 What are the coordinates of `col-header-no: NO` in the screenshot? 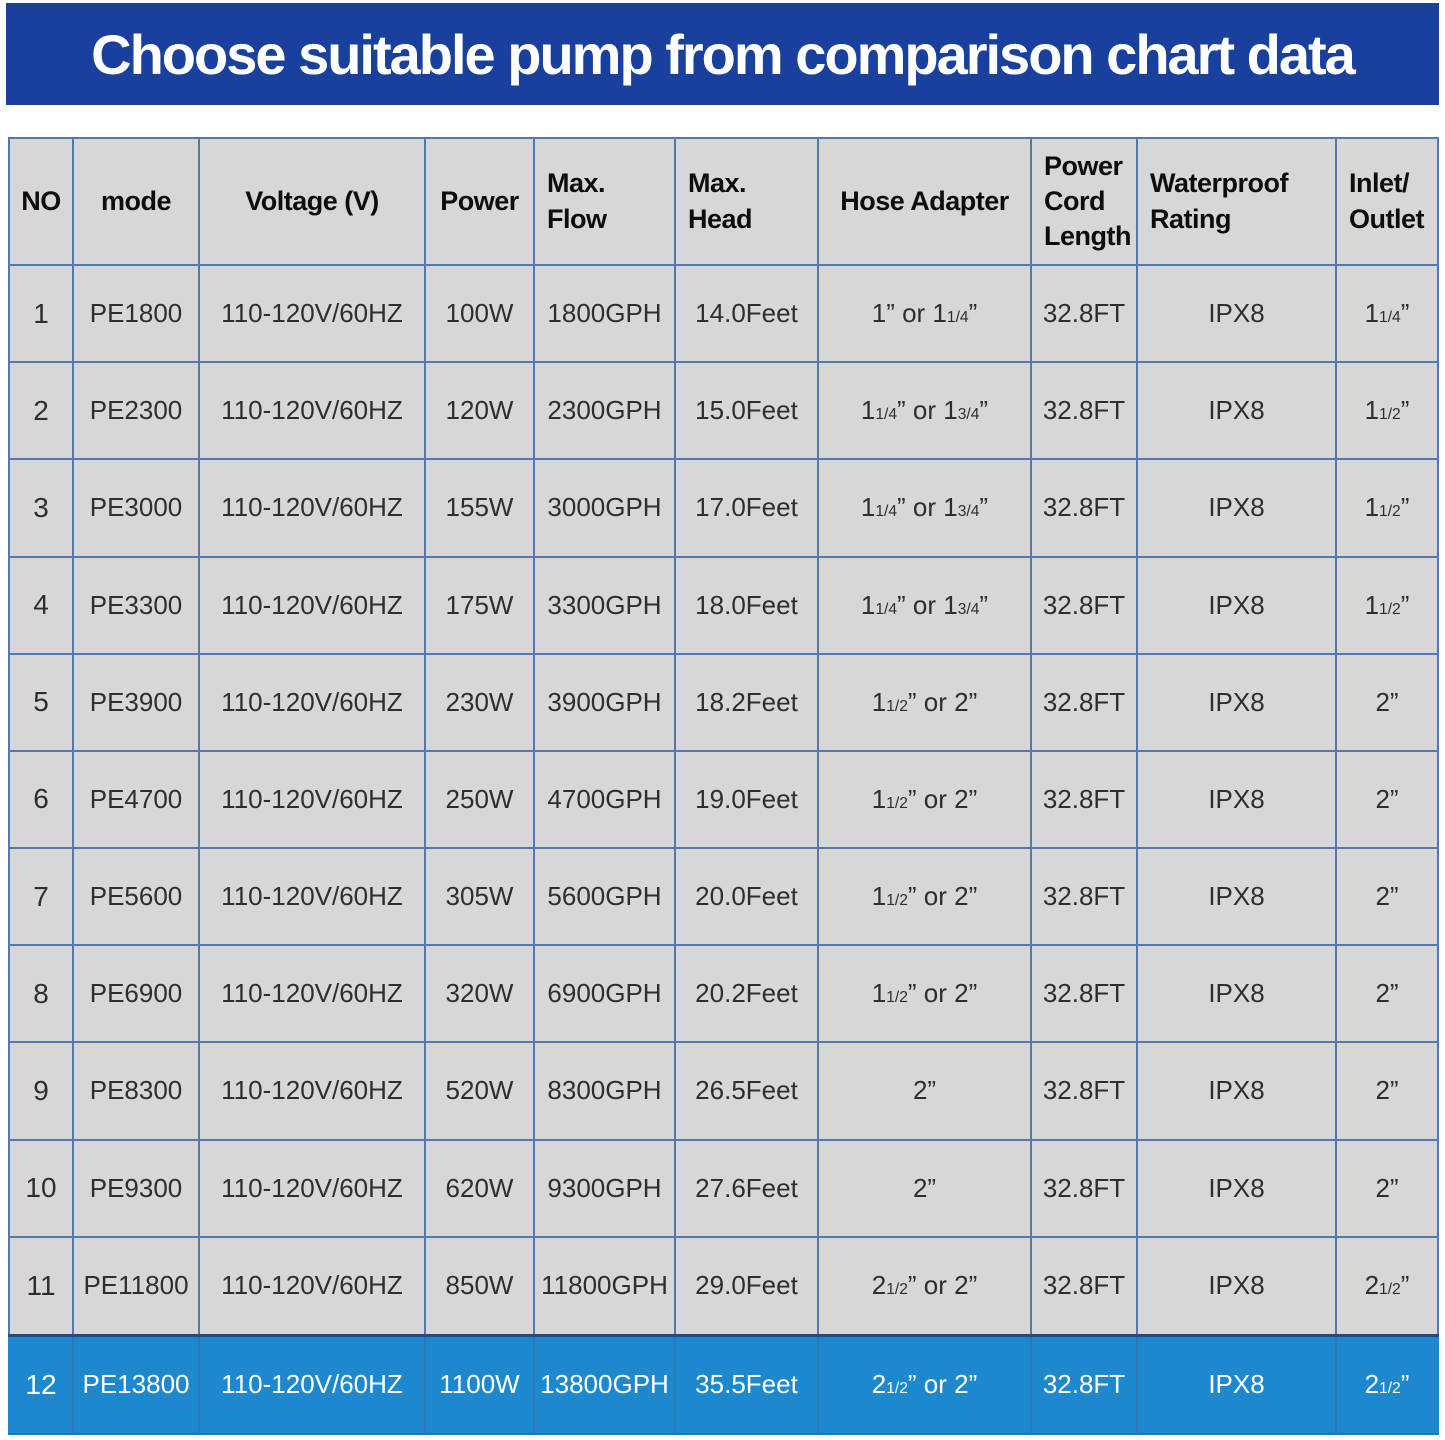 It's located at (41, 201).